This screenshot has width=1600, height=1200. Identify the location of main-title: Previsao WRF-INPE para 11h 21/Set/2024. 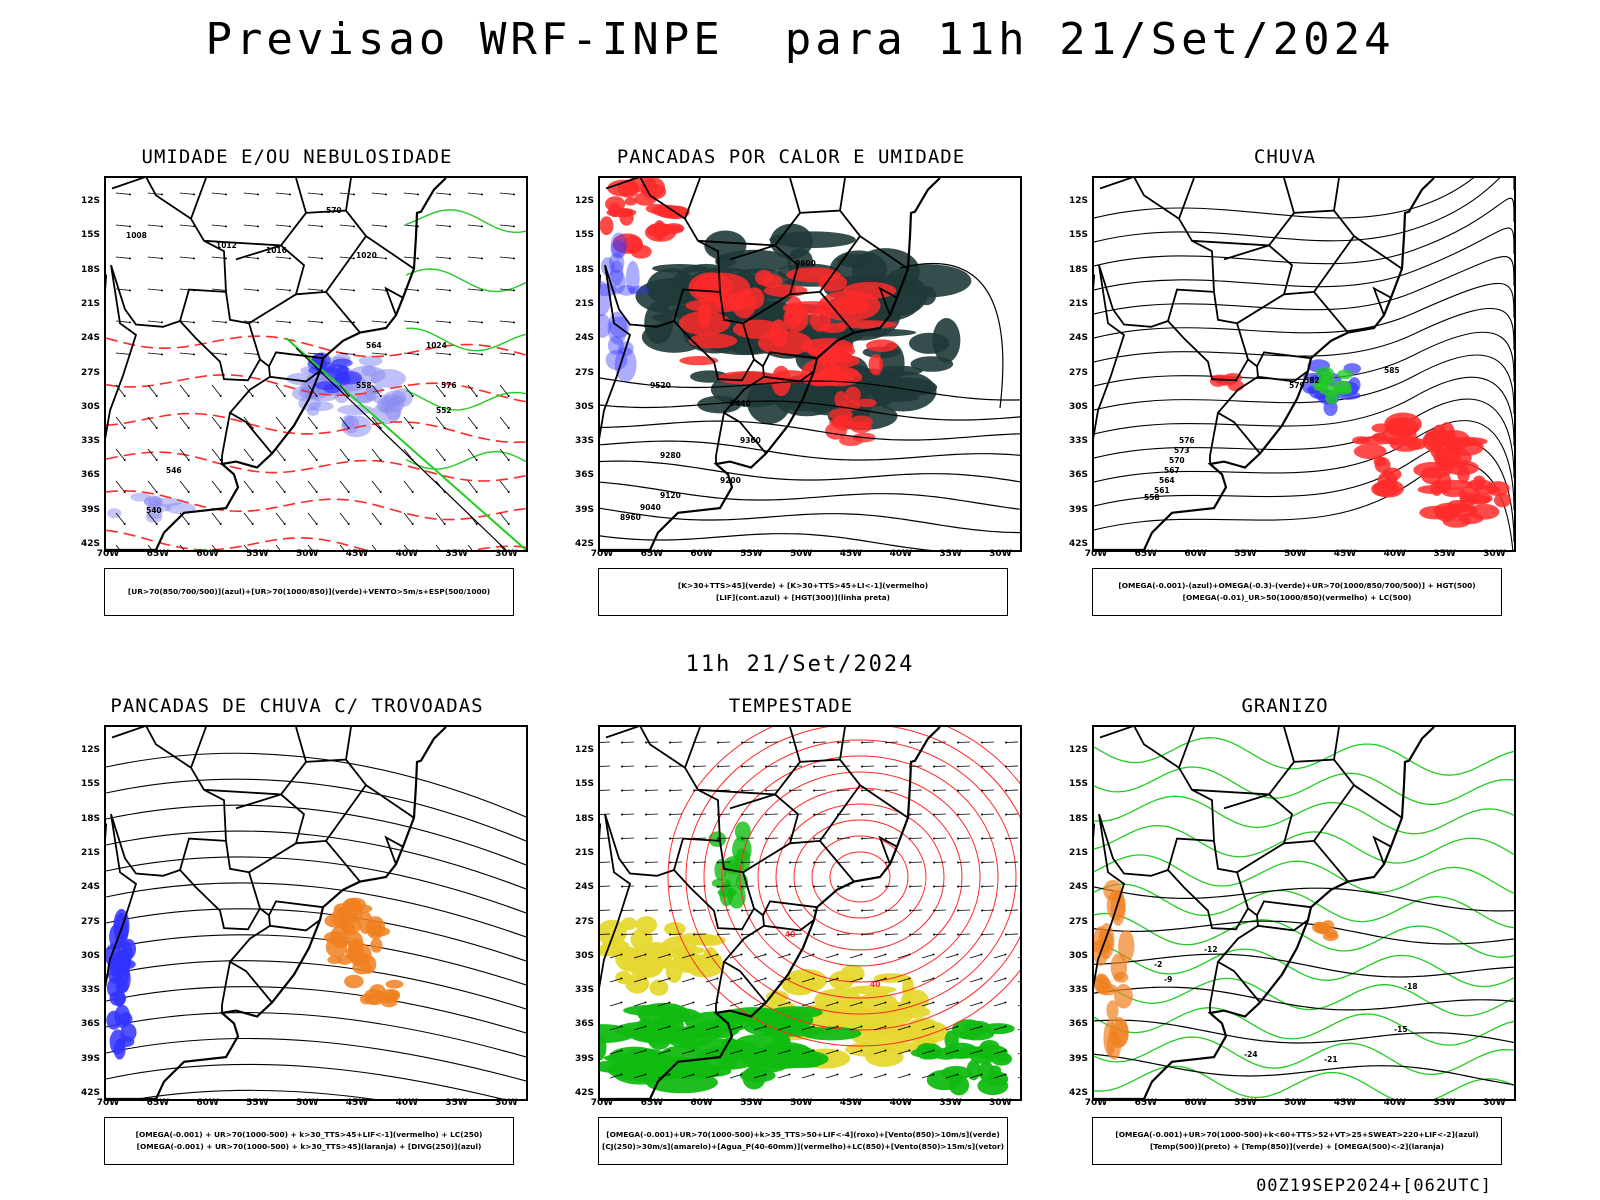
(800, 39).